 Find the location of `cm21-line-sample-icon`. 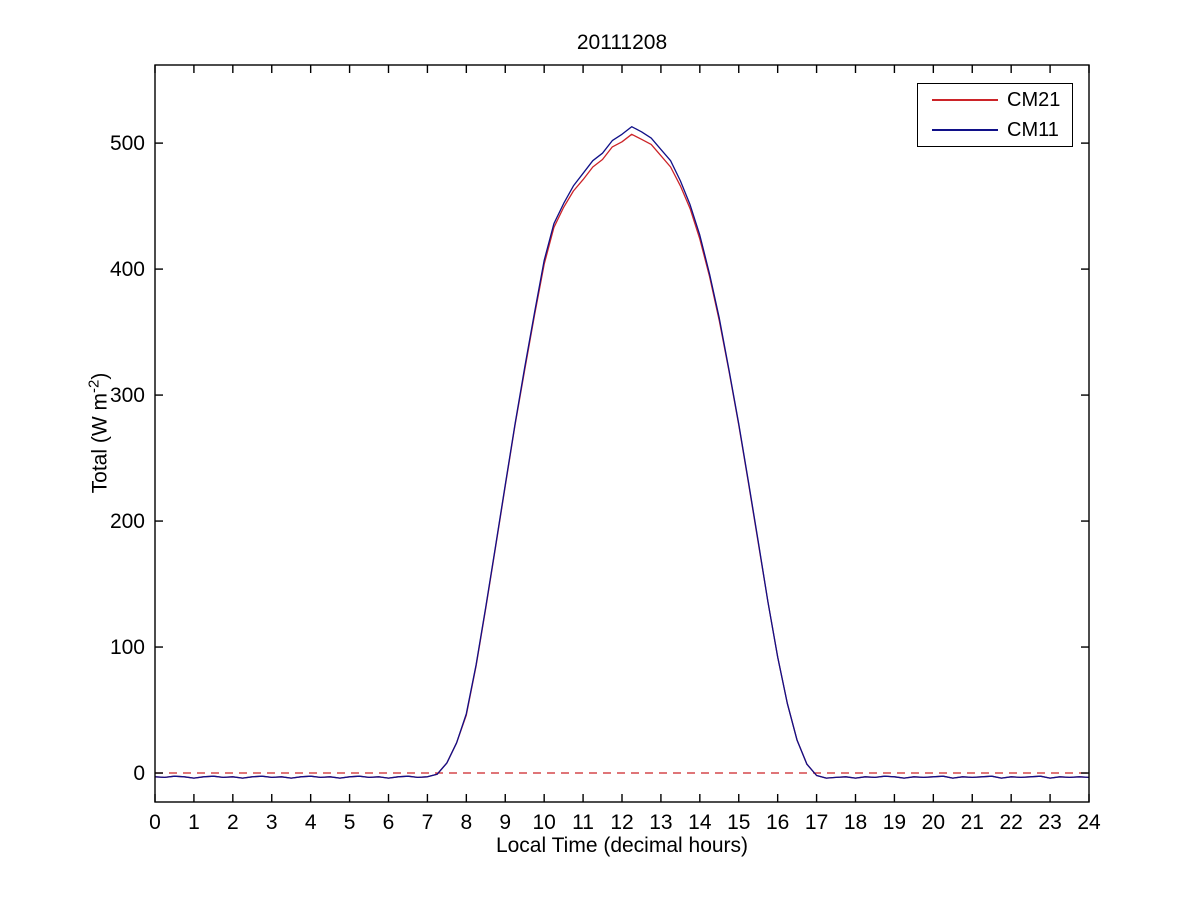

cm21-line-sample-icon is located at coordinates (965, 99).